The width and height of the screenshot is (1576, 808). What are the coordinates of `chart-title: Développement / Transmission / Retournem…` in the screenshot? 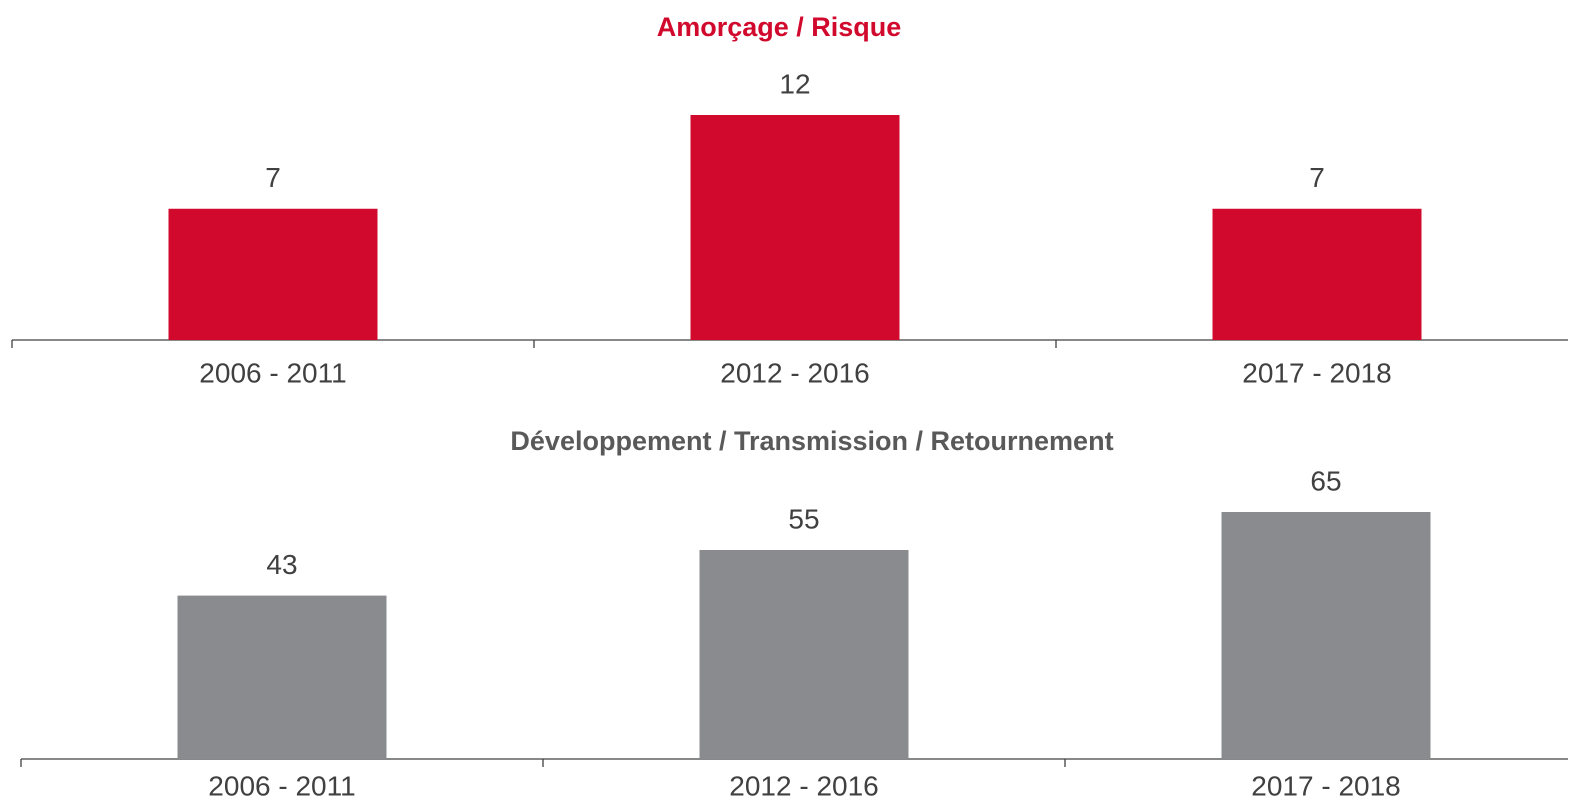 It's located at (811, 441).